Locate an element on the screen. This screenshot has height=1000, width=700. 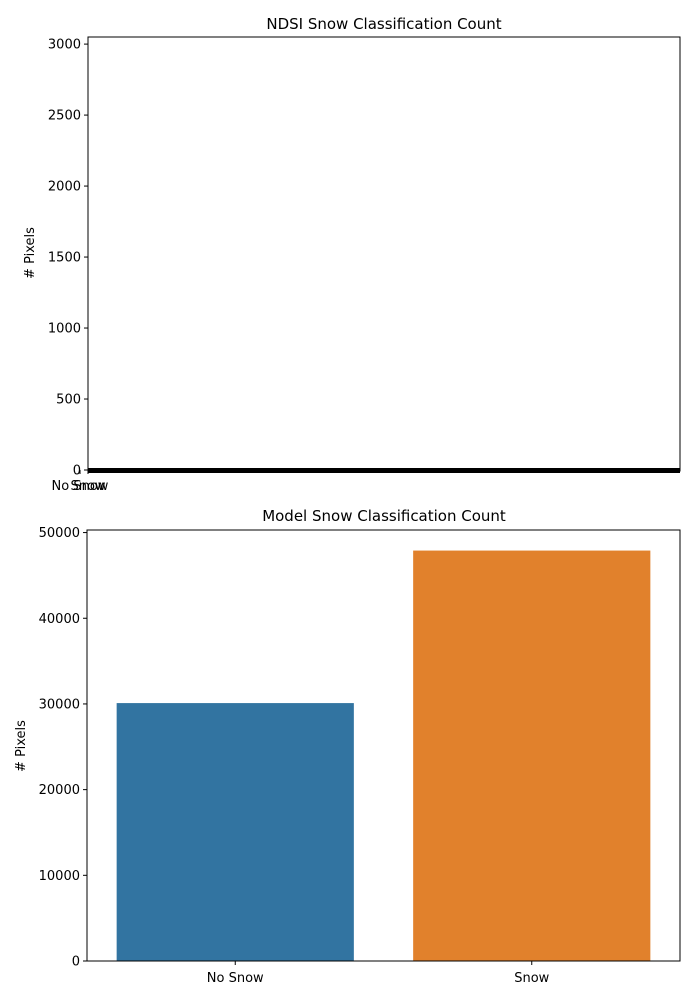
ndsi-y-axis-label: # Pixels is located at coordinates (30, 253).